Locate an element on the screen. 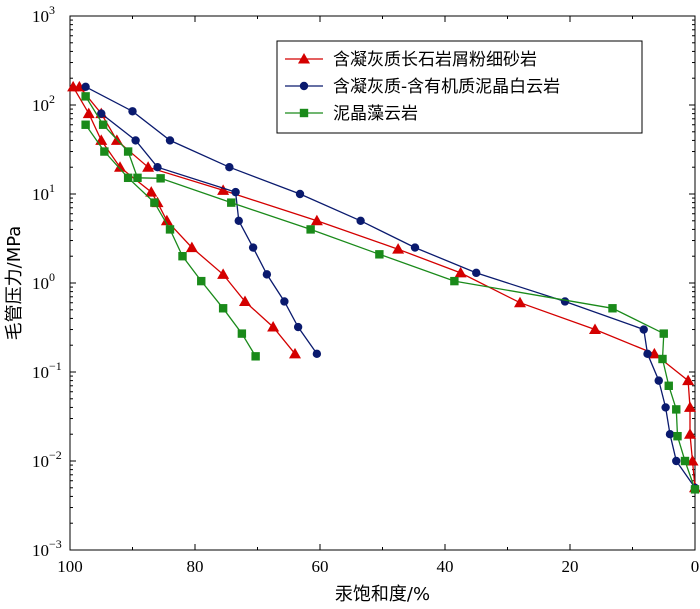 The height and width of the screenshot is (609, 700). legend-label: 含凝灰质-含有机质泥晶白云岩 is located at coordinates (446, 87).